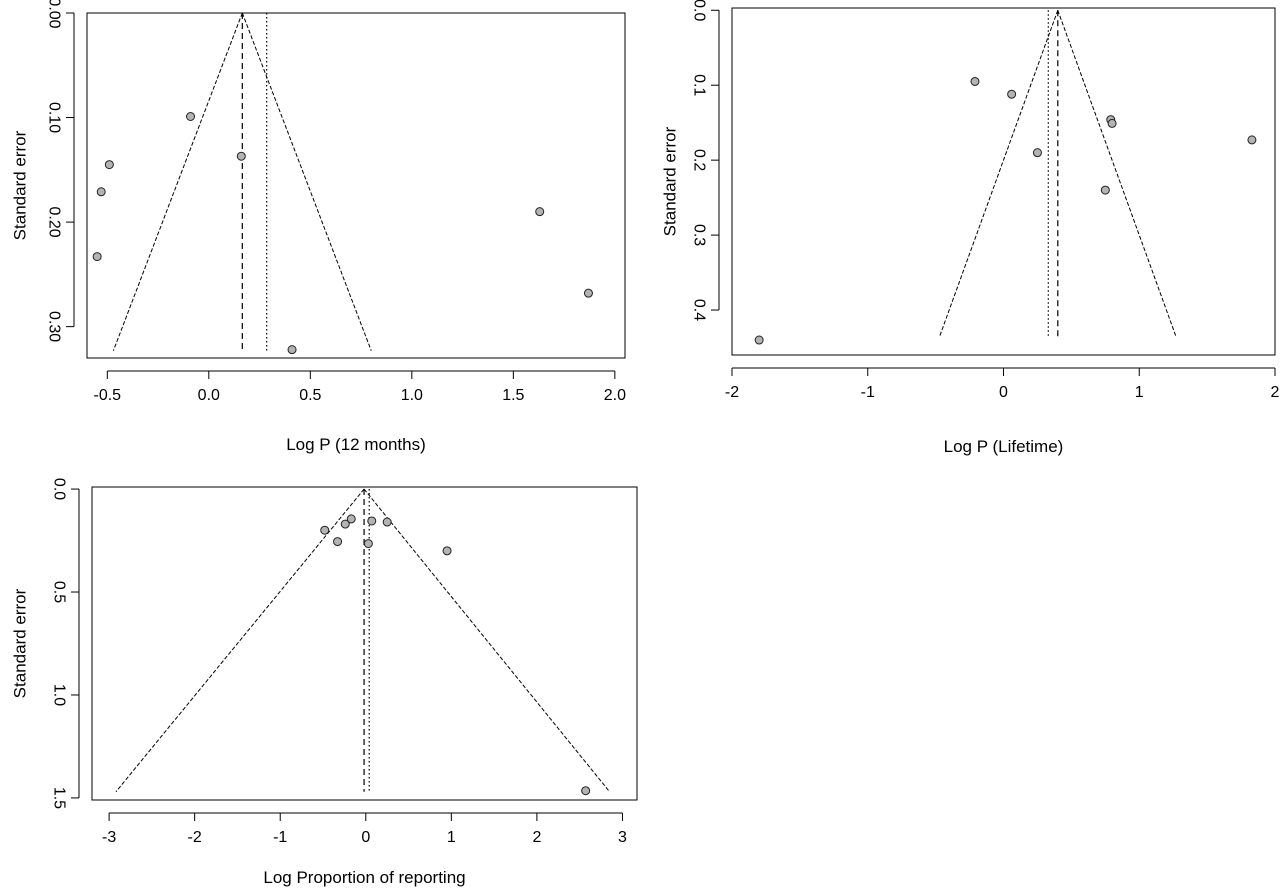  Describe the element at coordinates (699, 85) in the screenshot. I see `y-tick-label: 0.1` at that location.